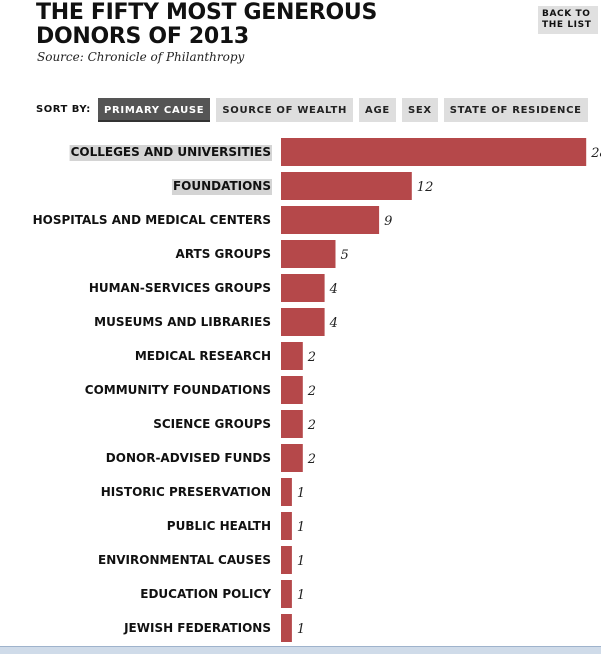 Image resolution: width=601 pixels, height=654 pixels. What do you see at coordinates (285, 110) in the screenshot?
I see `sort-source-of-wealth-button: SOURCE OF WEALTH` at bounding box center [285, 110].